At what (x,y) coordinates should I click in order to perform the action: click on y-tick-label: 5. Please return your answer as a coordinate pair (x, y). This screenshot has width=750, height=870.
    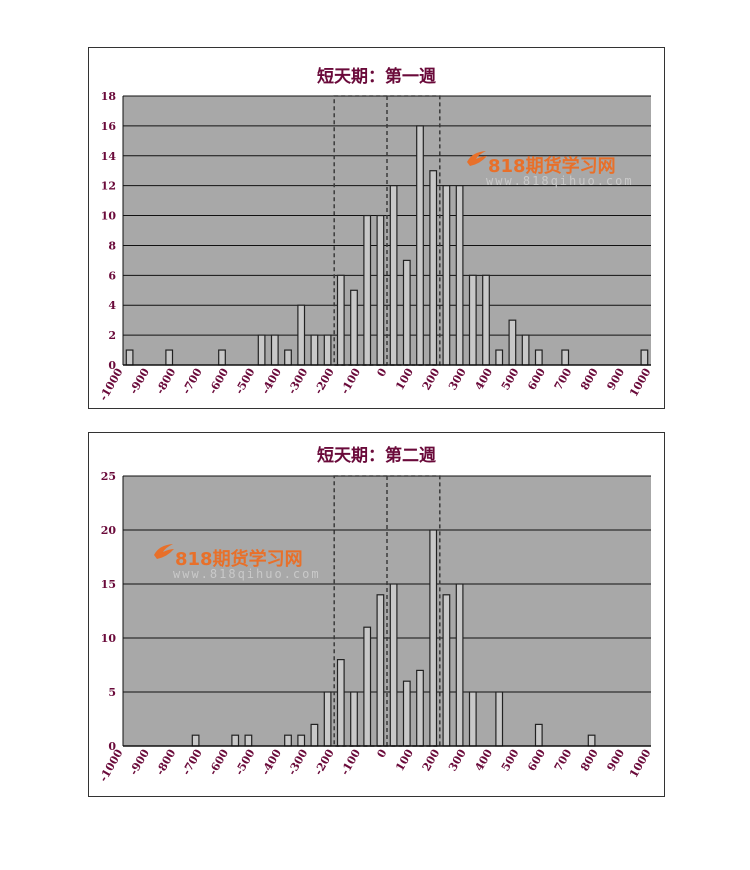
    Looking at the image, I should click on (112, 692).